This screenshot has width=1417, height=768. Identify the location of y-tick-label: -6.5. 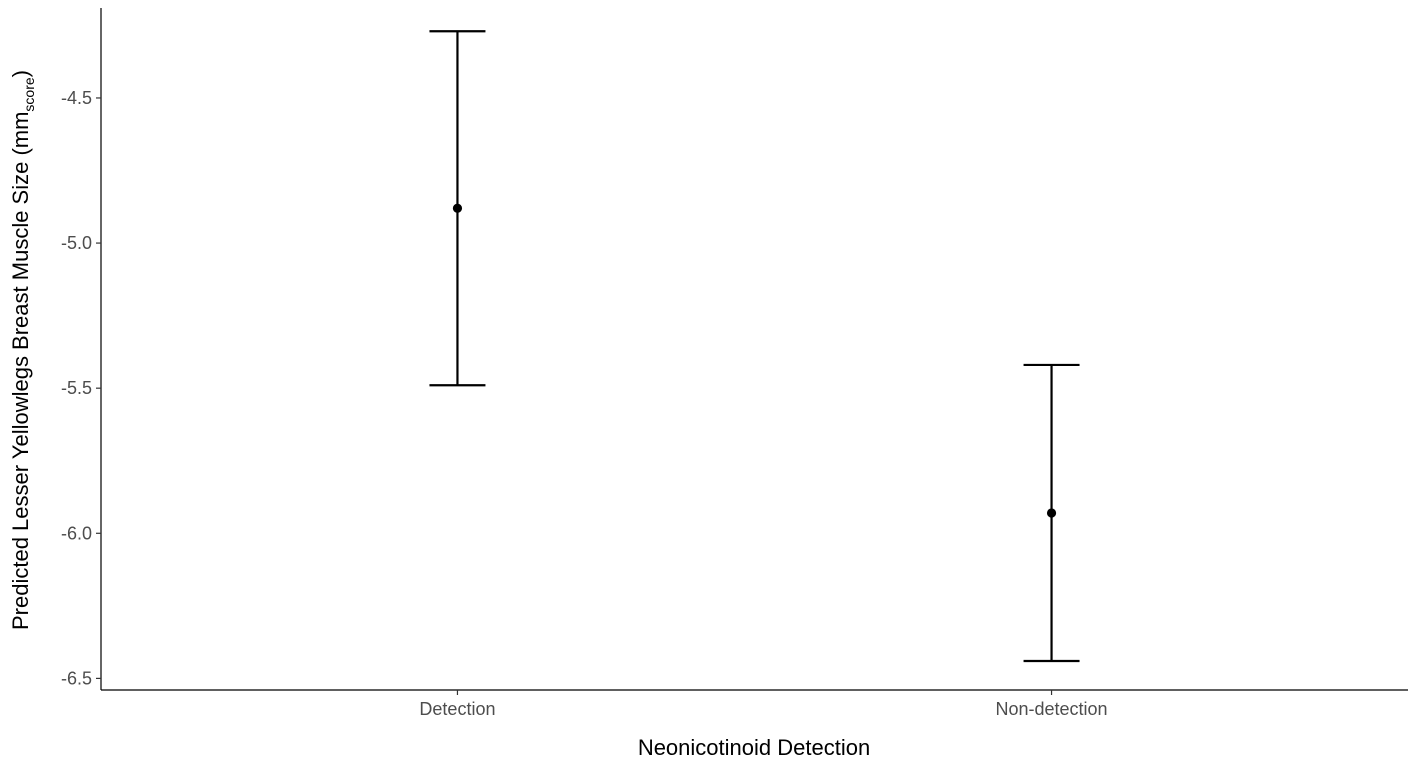
(76, 678).